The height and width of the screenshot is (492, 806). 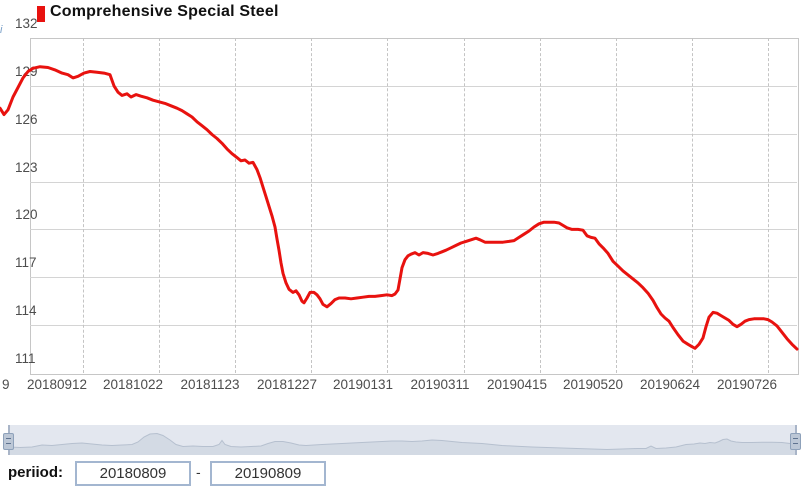 I want to click on x-tick-label: 20190415, so click(x=517, y=384).